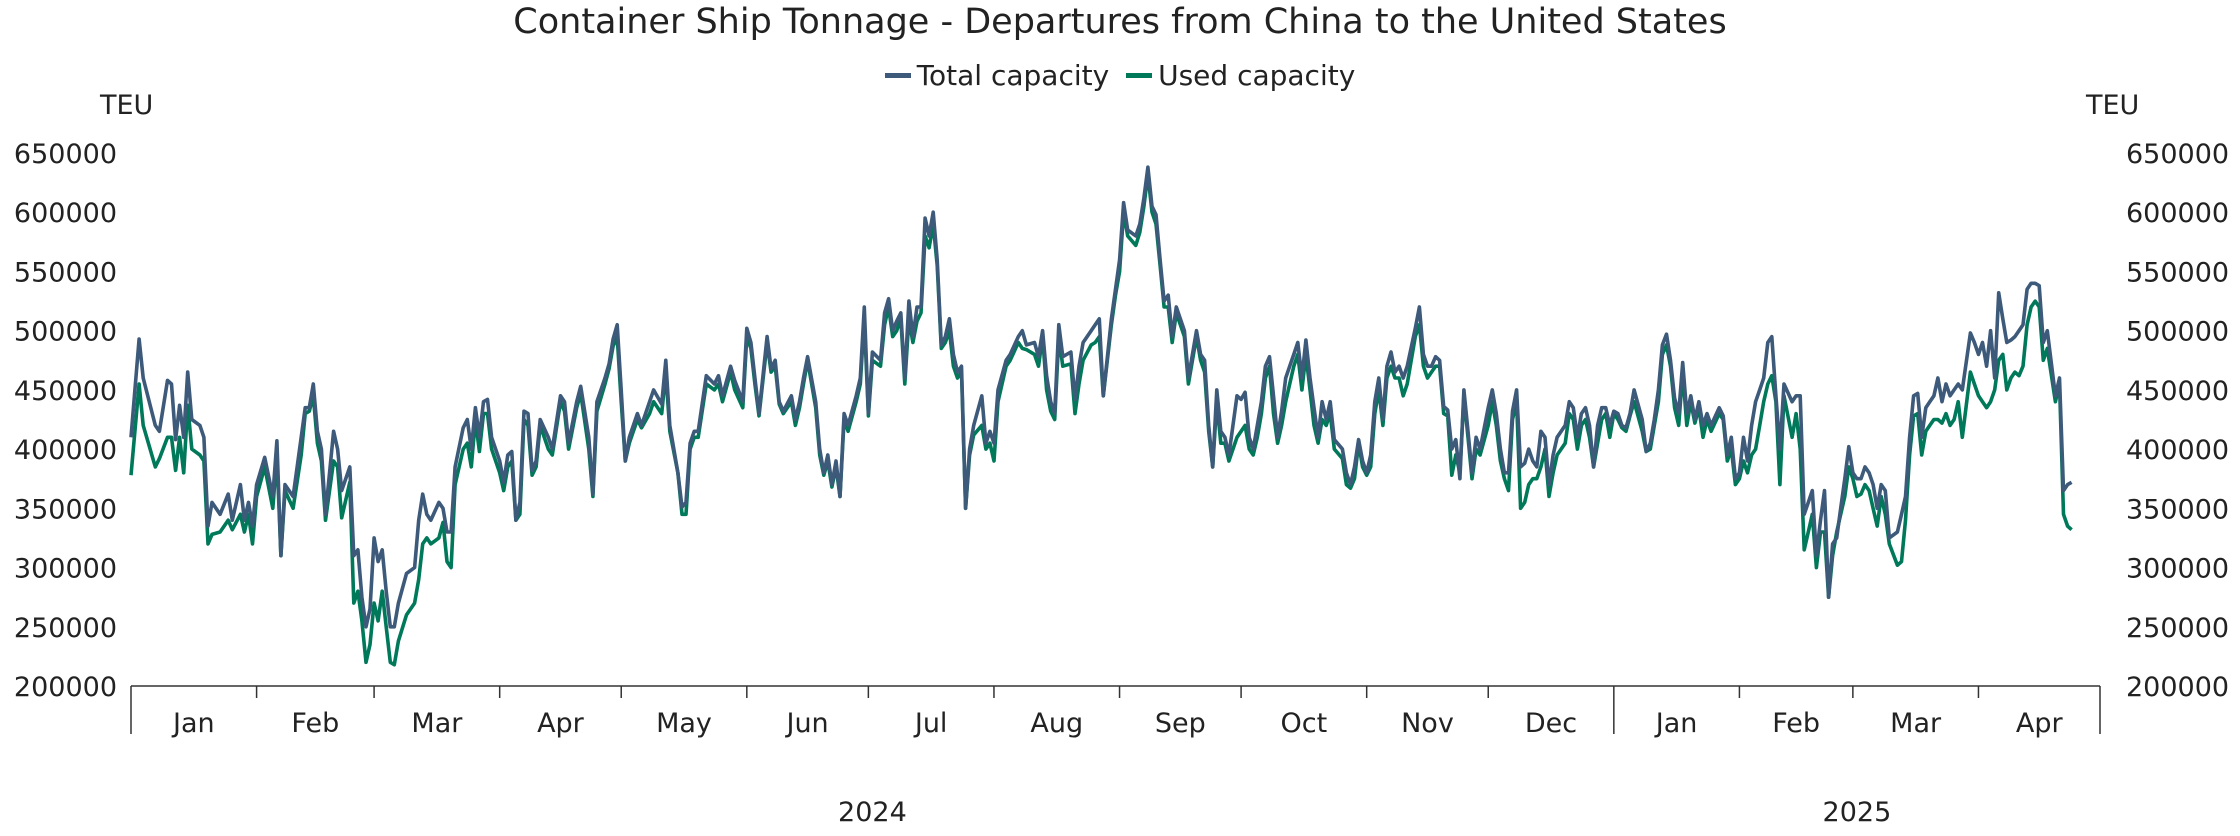 This screenshot has height=836, width=2240. I want to click on y-tick-label-left: 200000, so click(65, 687).